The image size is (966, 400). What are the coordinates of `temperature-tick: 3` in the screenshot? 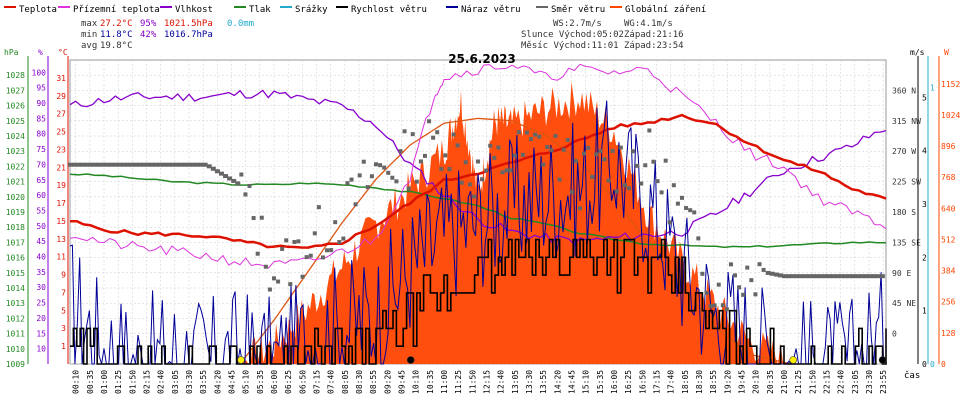 It's located at (63, 328).